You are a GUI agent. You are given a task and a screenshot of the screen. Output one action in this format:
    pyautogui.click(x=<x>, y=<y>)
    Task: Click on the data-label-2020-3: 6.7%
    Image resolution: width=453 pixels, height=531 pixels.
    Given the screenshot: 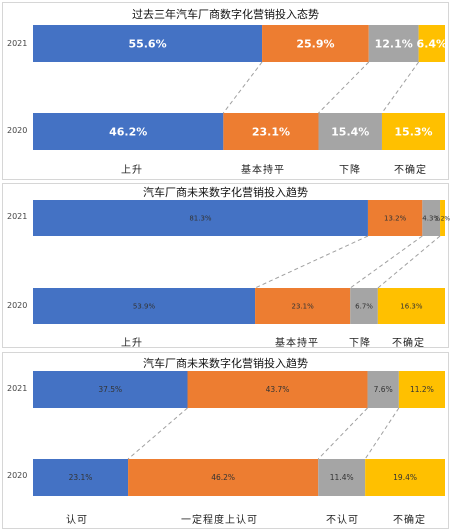 What is the action you would take?
    pyautogui.click(x=364, y=307)
    